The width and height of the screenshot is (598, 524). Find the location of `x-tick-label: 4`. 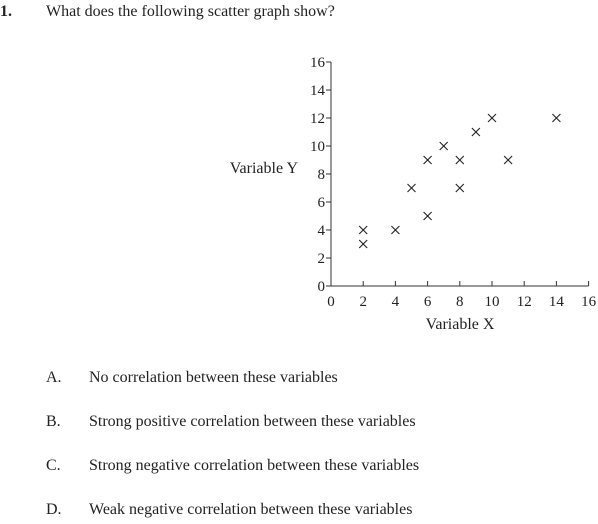

x-tick-label: 4 is located at coordinates (396, 302).